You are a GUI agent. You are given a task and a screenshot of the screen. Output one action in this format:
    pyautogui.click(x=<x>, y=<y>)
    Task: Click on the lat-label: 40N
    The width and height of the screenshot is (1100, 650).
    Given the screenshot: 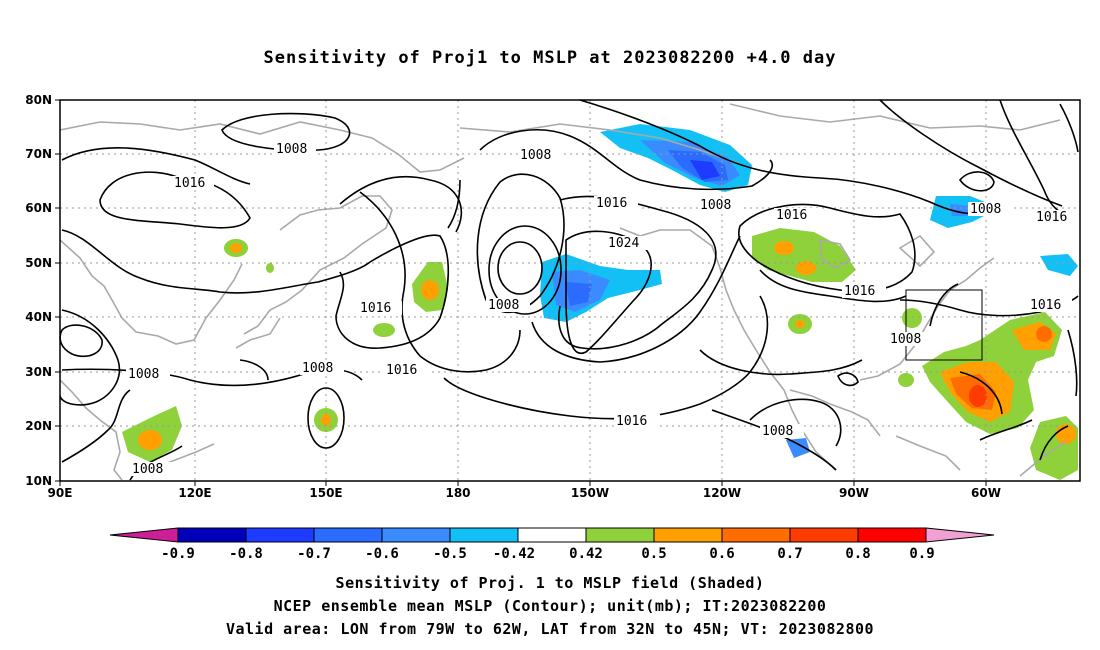 What is the action you would take?
    pyautogui.click(x=38, y=317)
    